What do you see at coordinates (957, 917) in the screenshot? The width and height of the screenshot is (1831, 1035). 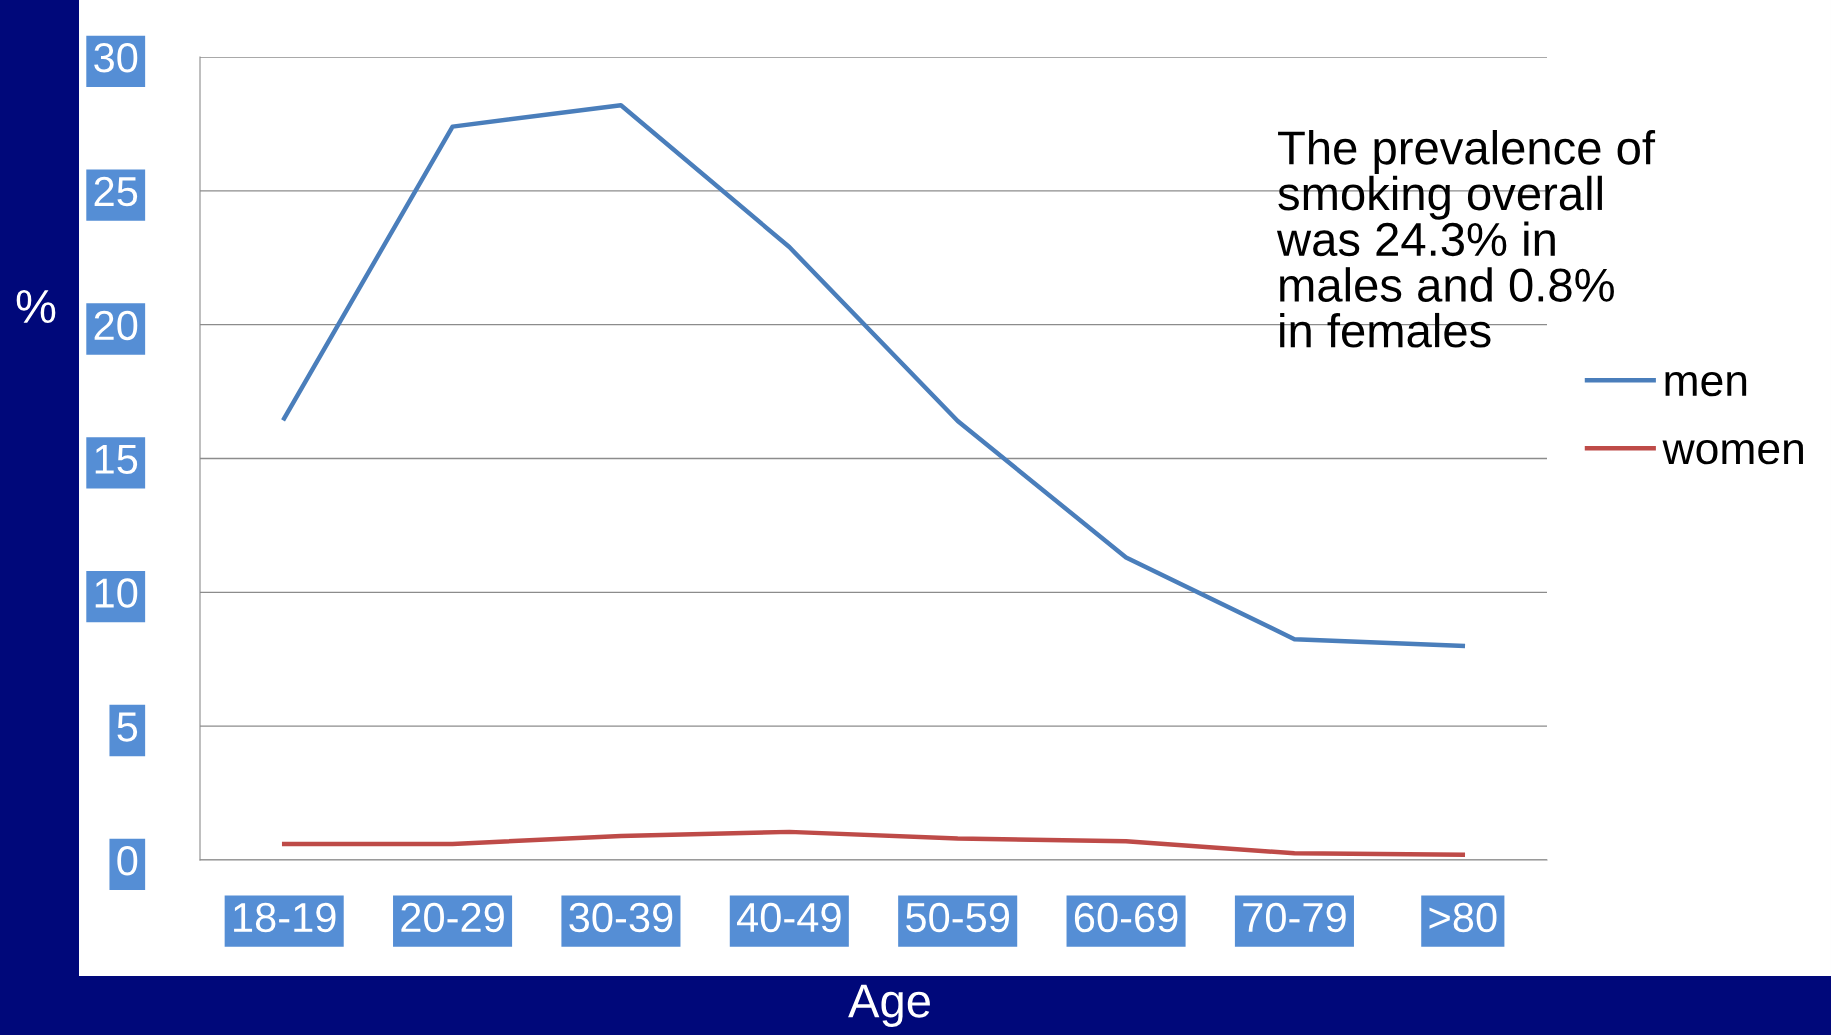 I see `x-tick-label: 50-59` at bounding box center [957, 917].